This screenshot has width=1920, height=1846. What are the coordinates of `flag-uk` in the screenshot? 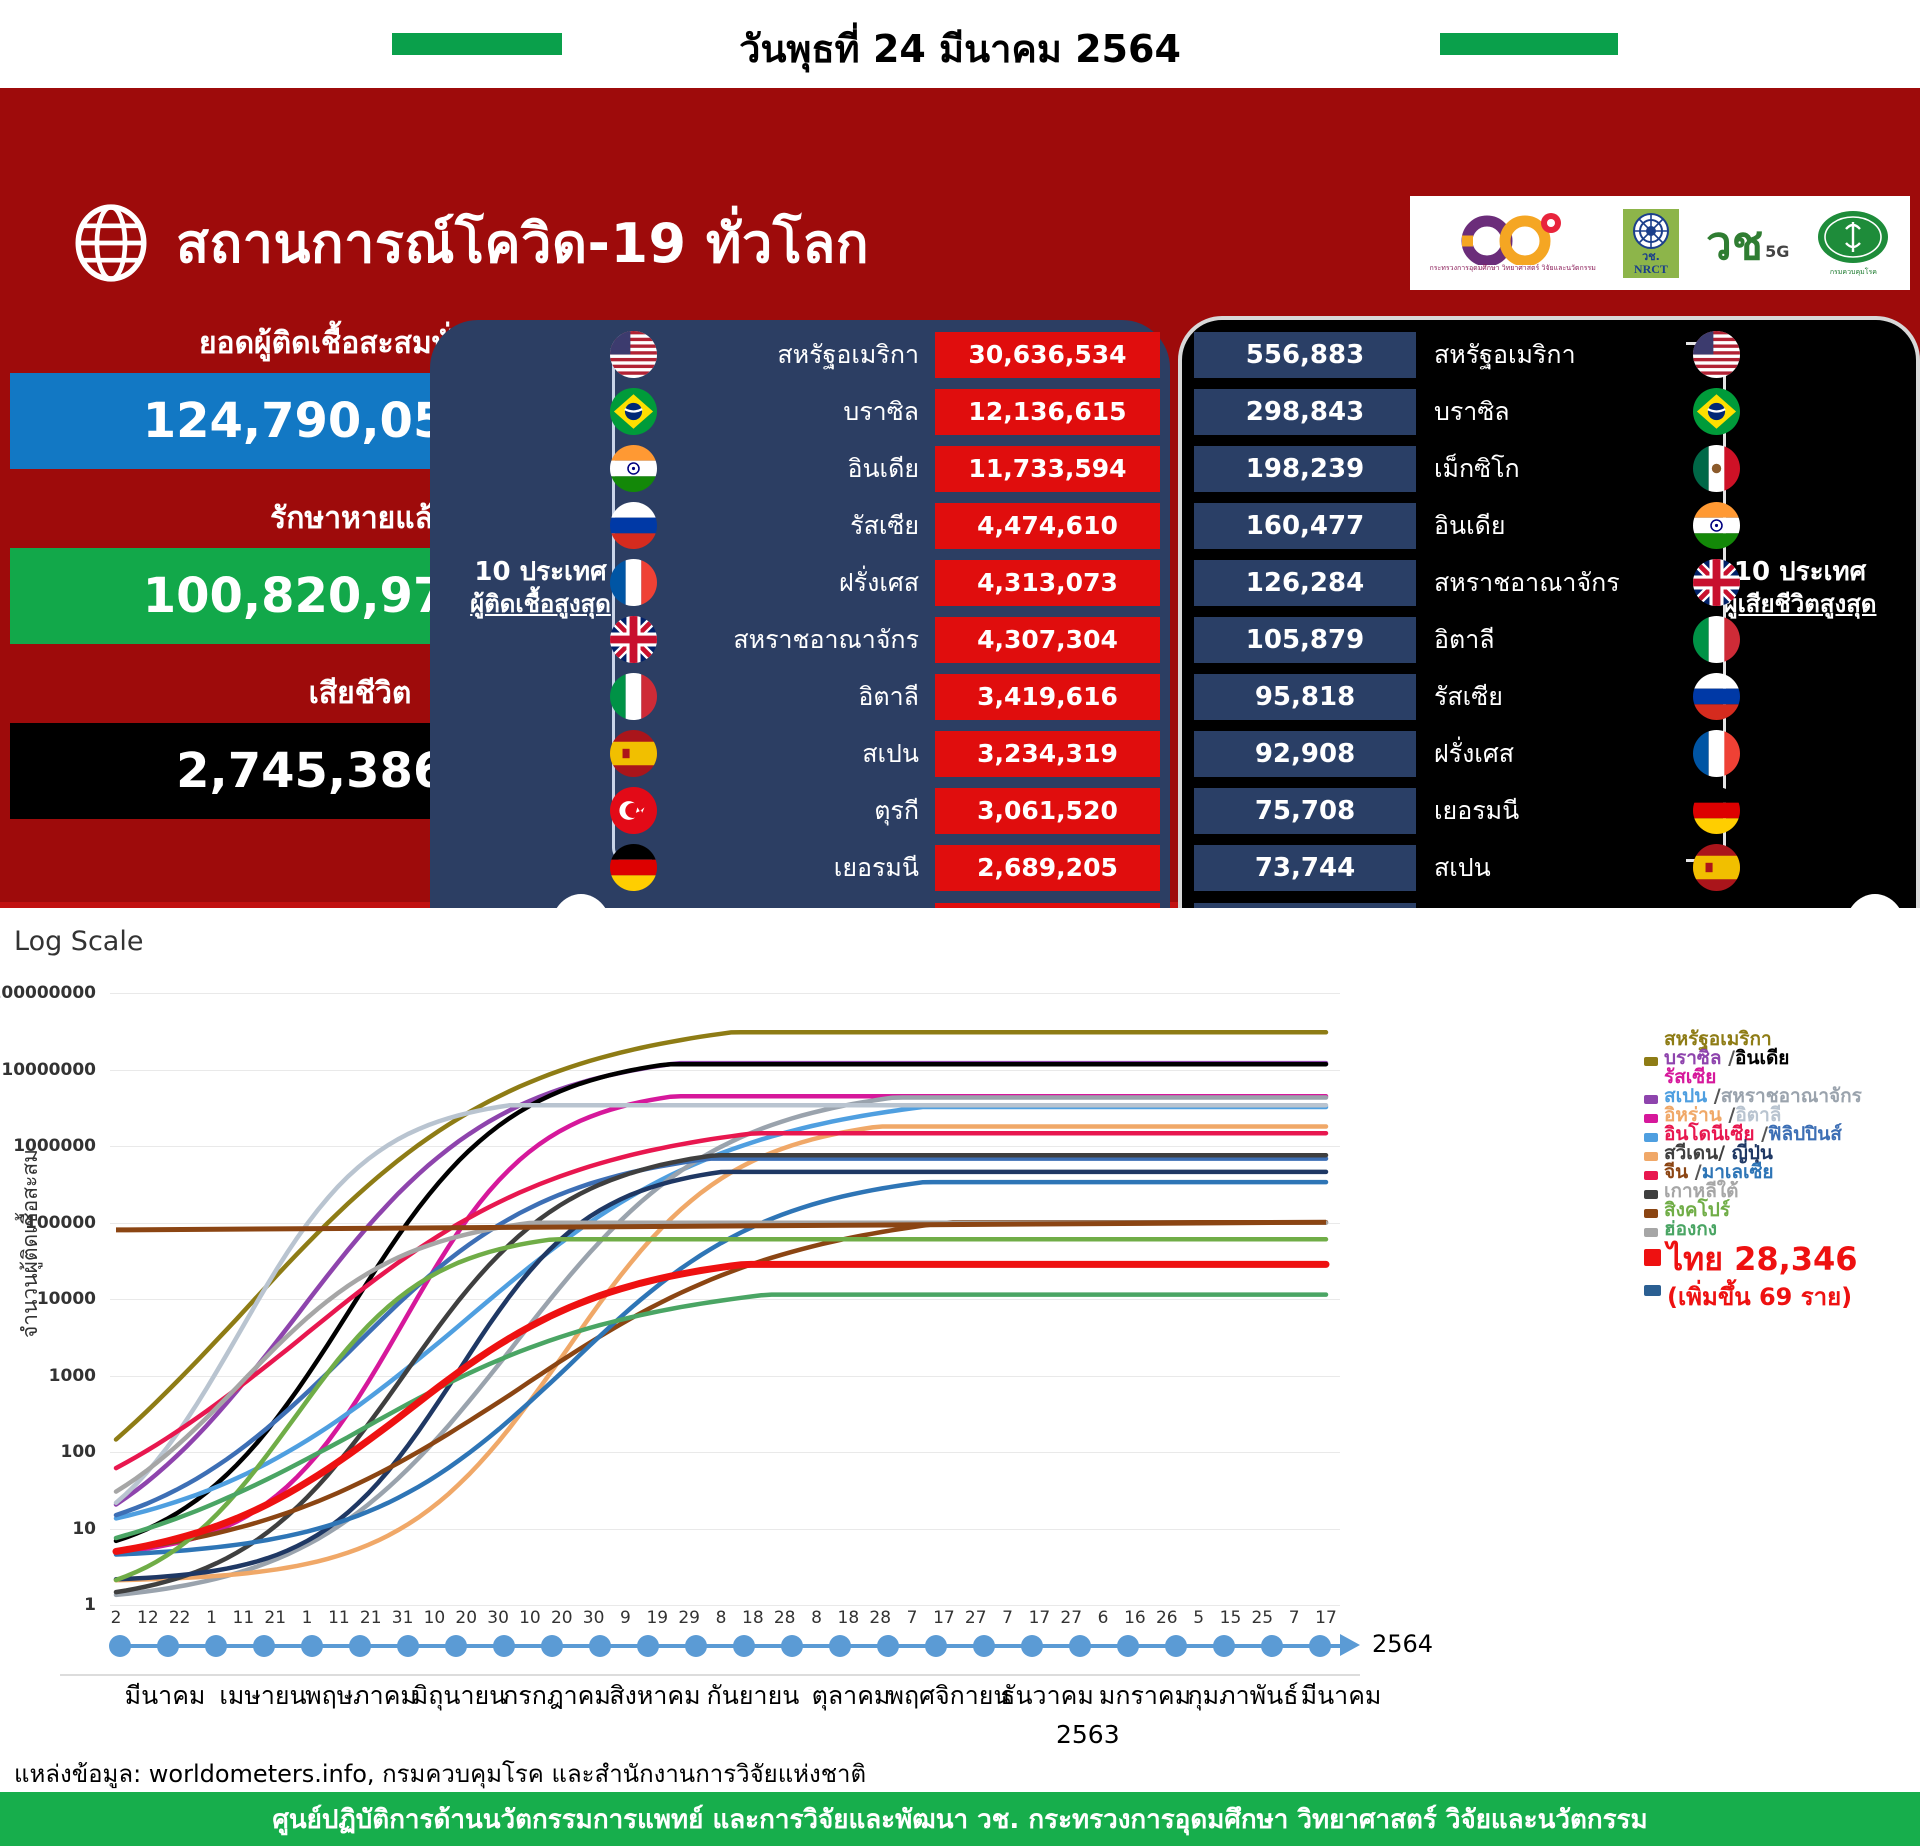 It's located at (633, 639).